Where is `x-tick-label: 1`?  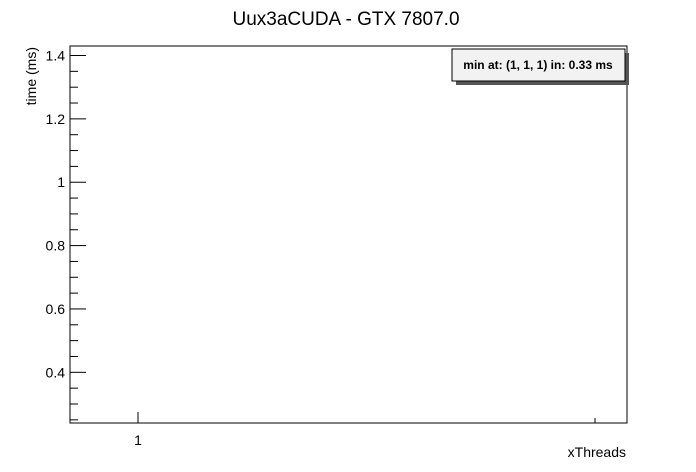 x-tick-label: 1 is located at coordinates (138, 440).